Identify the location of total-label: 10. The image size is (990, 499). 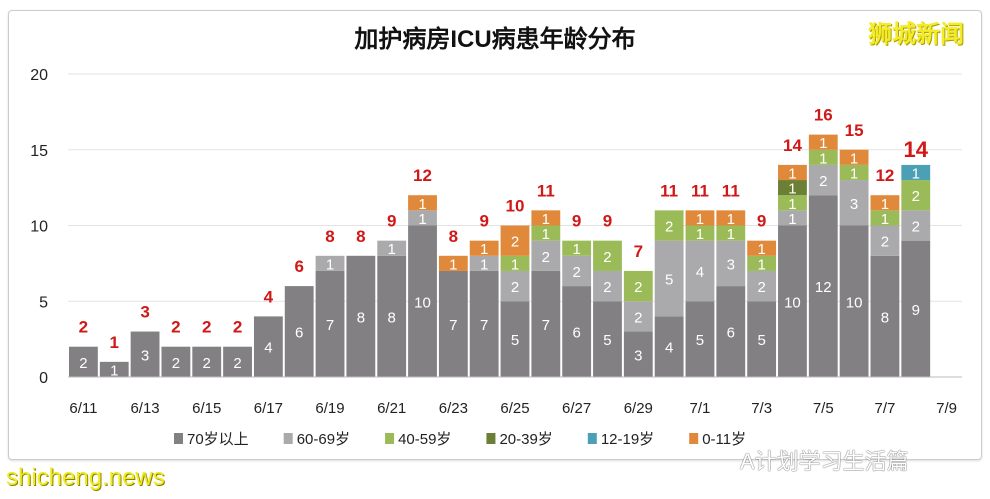
(515, 206).